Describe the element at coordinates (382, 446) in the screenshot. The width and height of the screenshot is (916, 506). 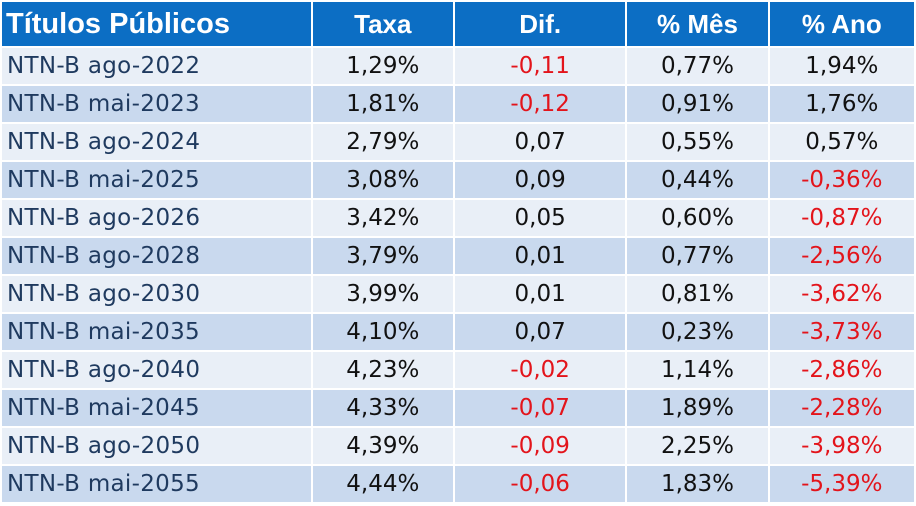
I see `taxa-cell: 4,39%` at that location.